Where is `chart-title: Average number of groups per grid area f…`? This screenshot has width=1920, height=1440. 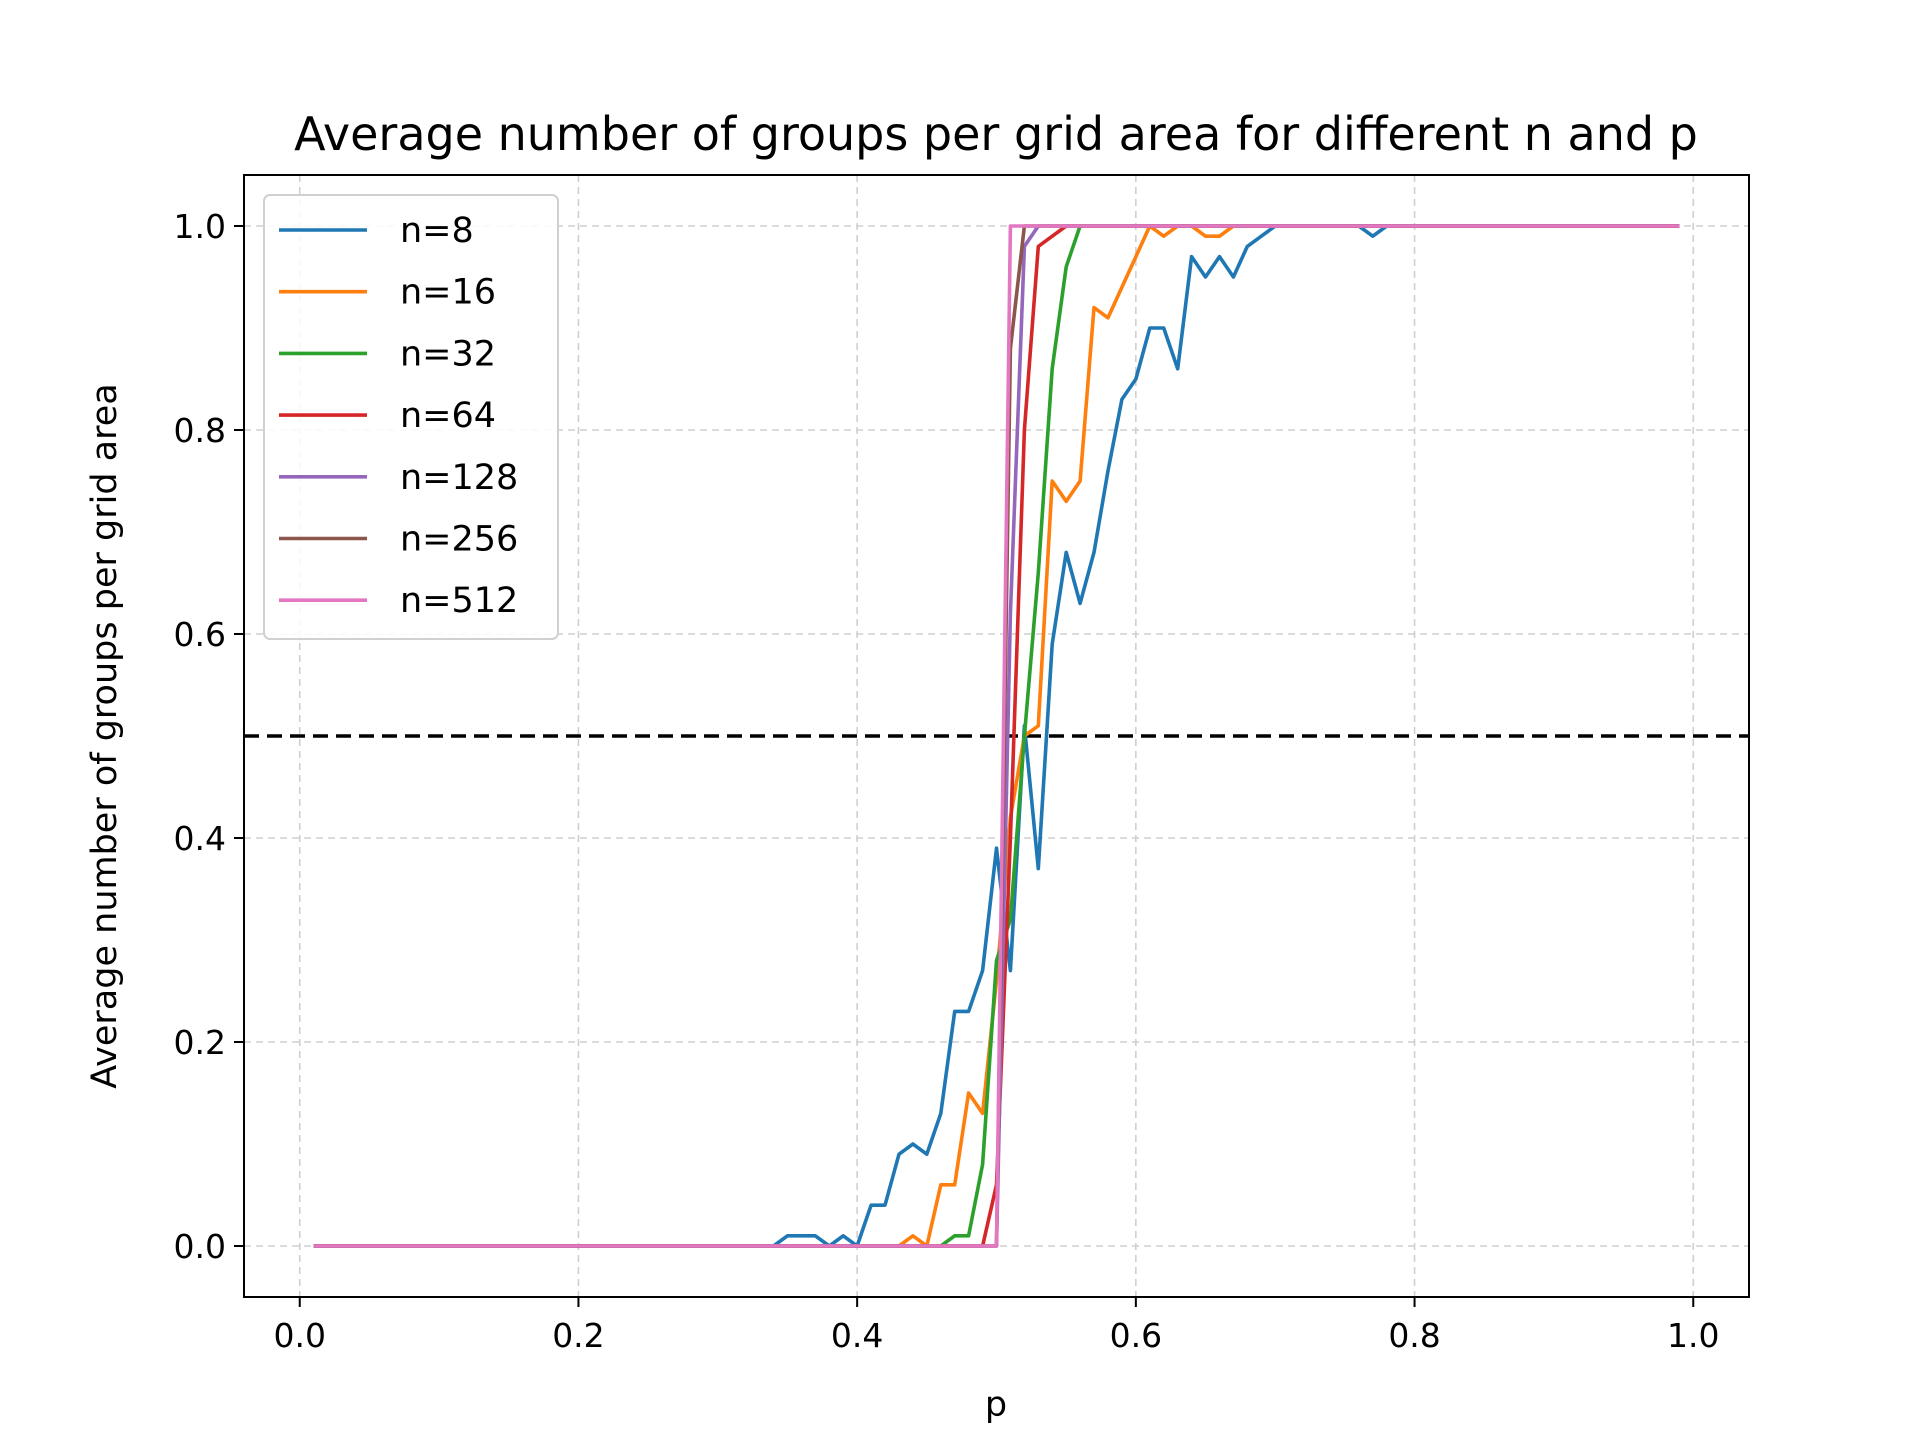 chart-title: Average number of groups per grid area f… is located at coordinates (996, 134).